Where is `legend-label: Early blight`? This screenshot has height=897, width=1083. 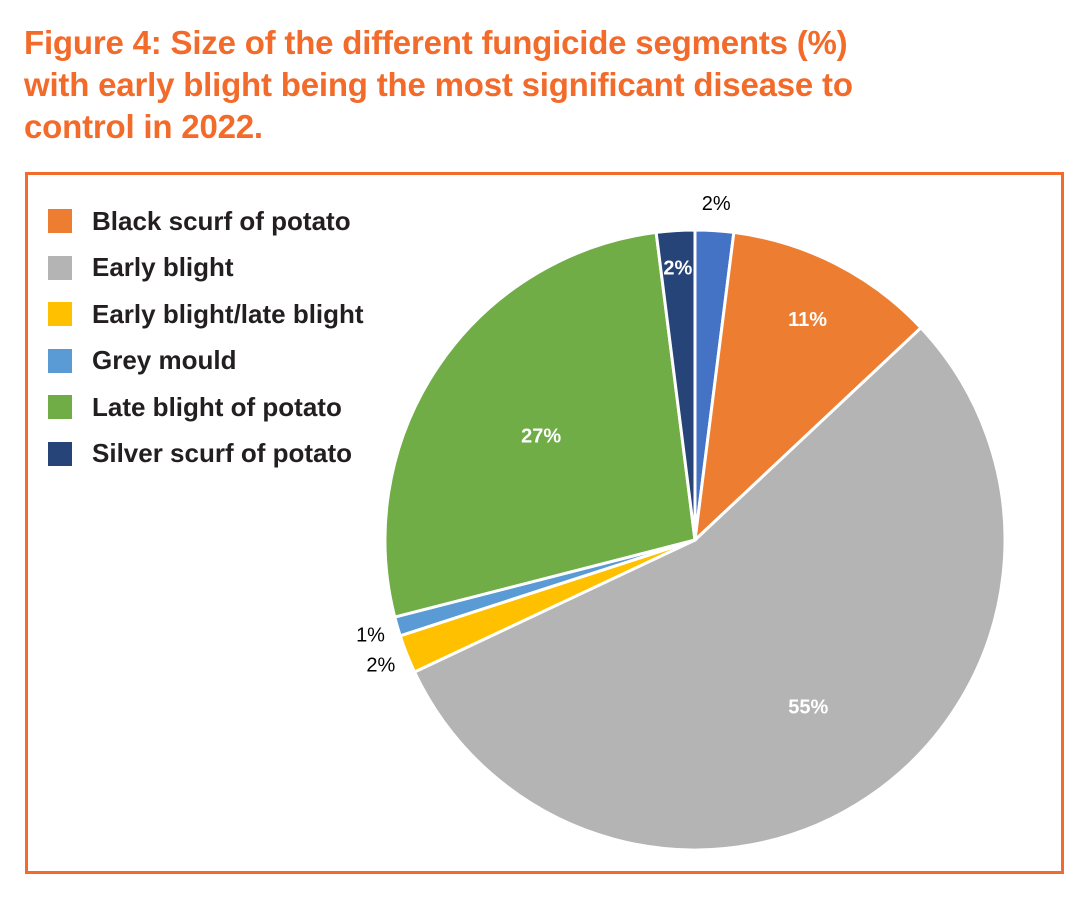 legend-label: Early blight is located at coordinates (163, 267).